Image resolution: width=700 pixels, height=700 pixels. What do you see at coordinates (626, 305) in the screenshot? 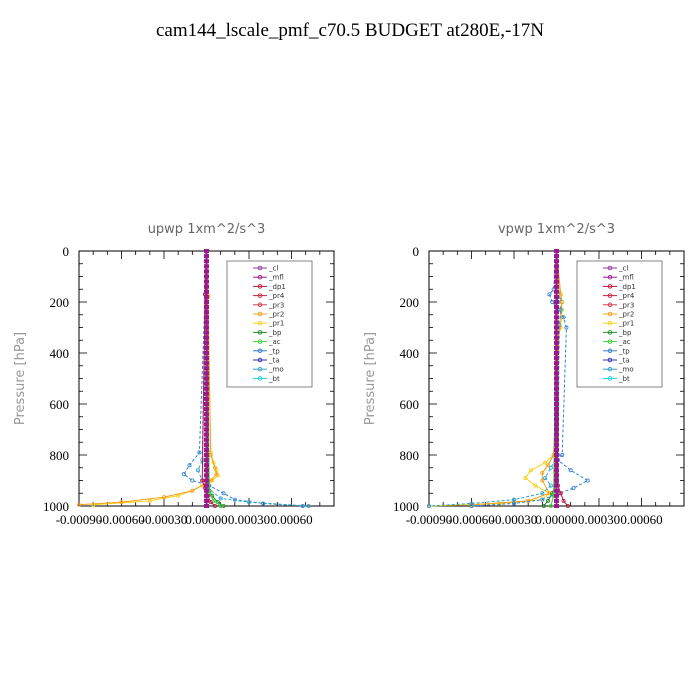
I see `legend-entry: _pr3` at bounding box center [626, 305].